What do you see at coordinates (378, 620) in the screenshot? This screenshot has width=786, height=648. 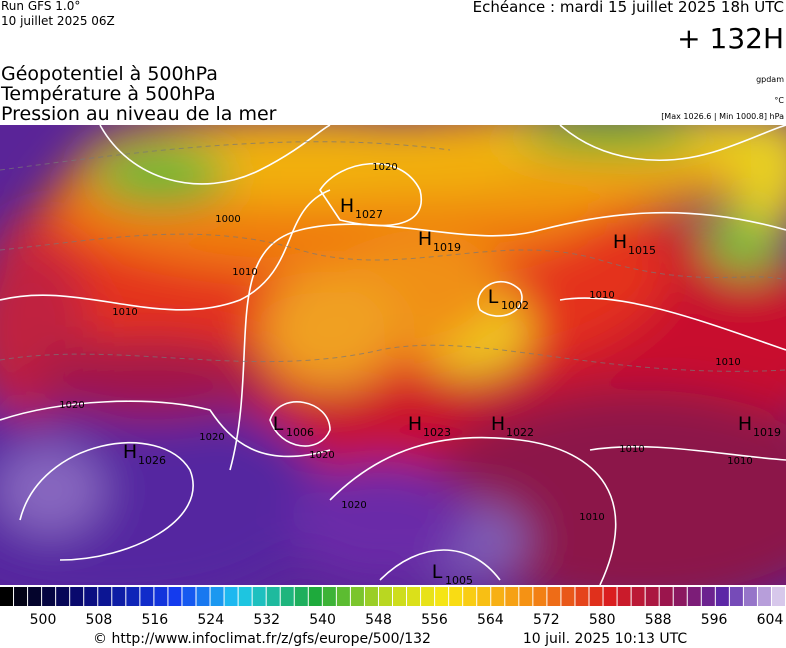 I see `colorbar-label: 548` at bounding box center [378, 620].